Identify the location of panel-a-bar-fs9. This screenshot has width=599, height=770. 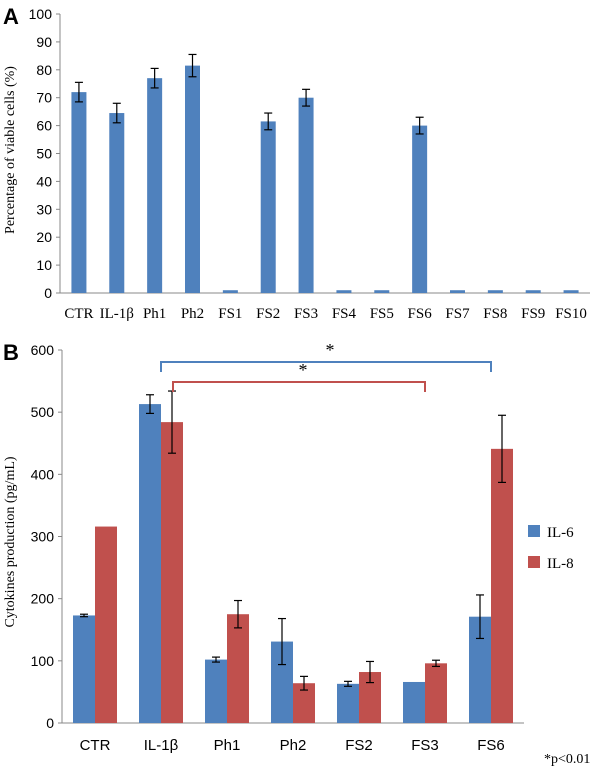
(533, 291).